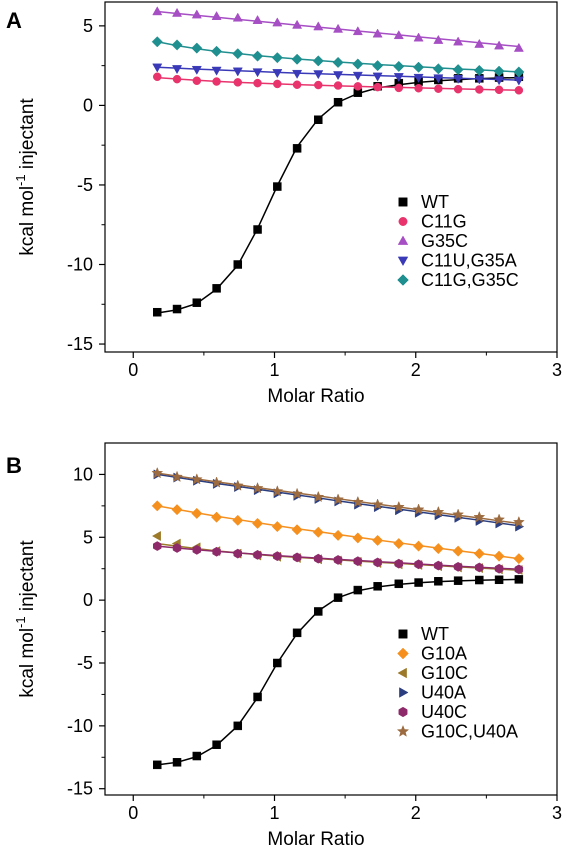  I want to click on series-g10a, so click(338, 532).